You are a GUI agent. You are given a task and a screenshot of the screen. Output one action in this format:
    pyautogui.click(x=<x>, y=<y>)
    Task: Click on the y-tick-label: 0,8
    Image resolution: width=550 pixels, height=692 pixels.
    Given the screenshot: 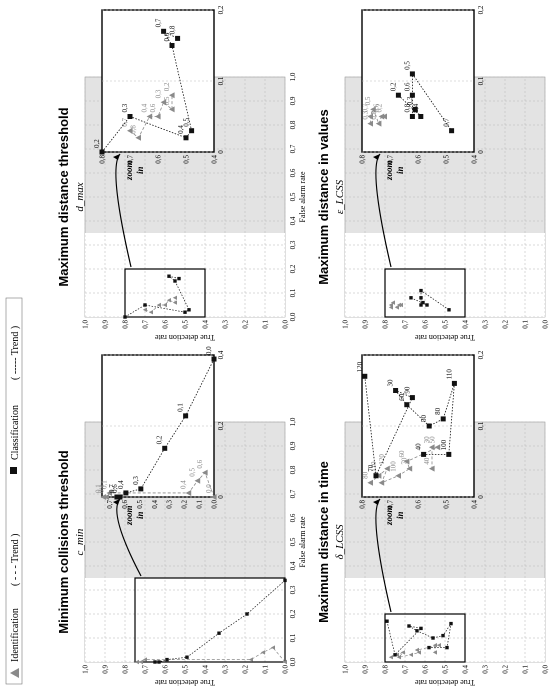 What is the action you would take?
    pyautogui.click(x=386, y=669)
    